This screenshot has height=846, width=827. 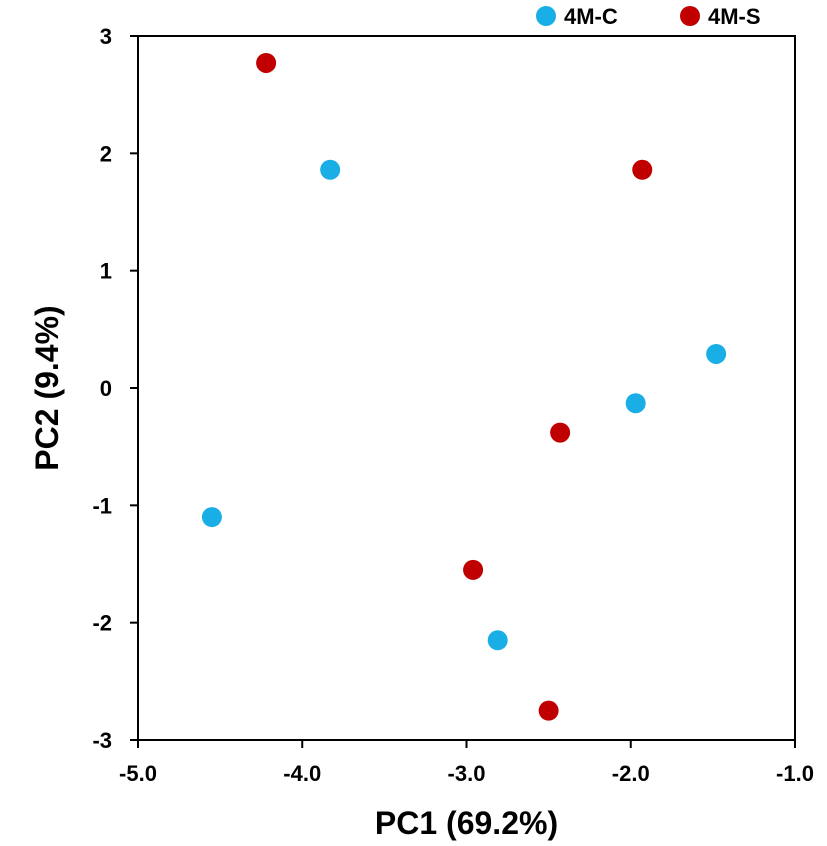 What do you see at coordinates (102, 740) in the screenshot?
I see `y-tick-label: -3` at bounding box center [102, 740].